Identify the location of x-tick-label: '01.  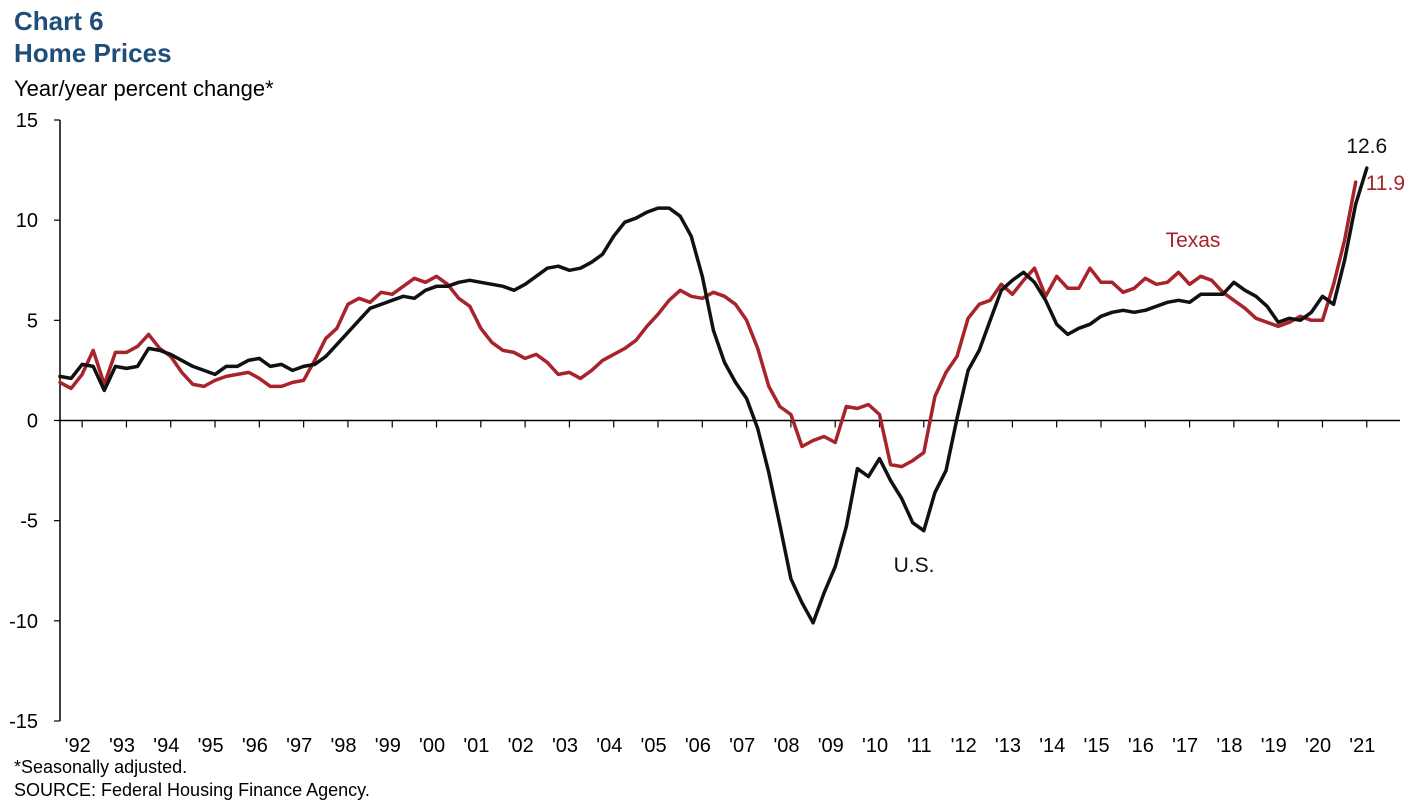
(476, 745).